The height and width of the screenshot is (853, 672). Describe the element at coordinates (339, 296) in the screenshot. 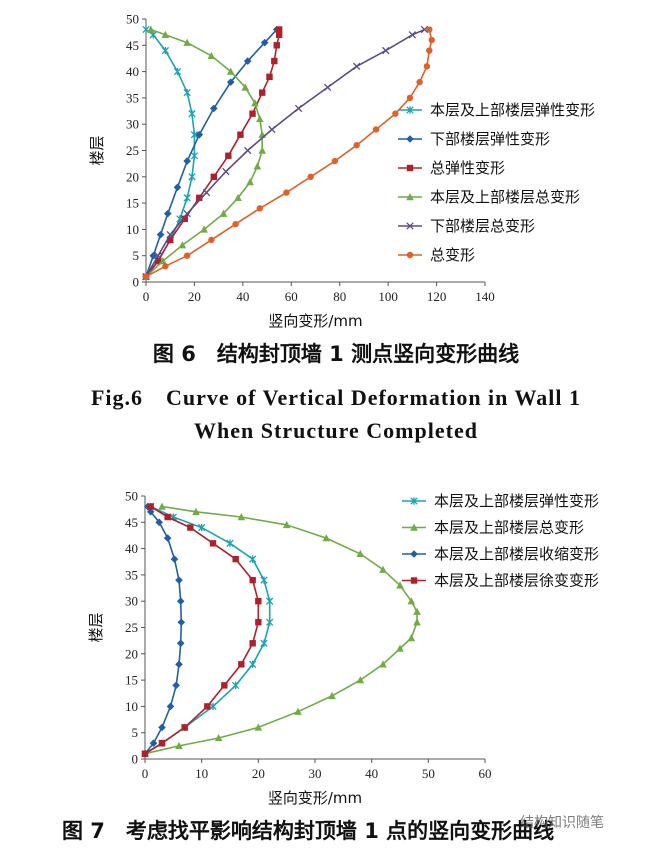

I see `fig6-x-tick-label: 80` at that location.